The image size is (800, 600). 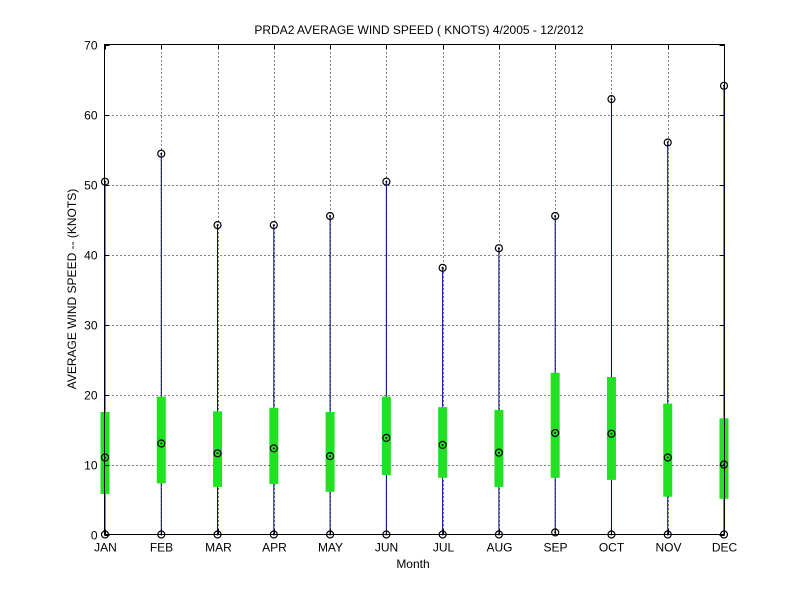 What do you see at coordinates (72, 289) in the screenshot?
I see `y-axis-label: AVERAGE WIND SPEED -- (KNOTS)` at bounding box center [72, 289].